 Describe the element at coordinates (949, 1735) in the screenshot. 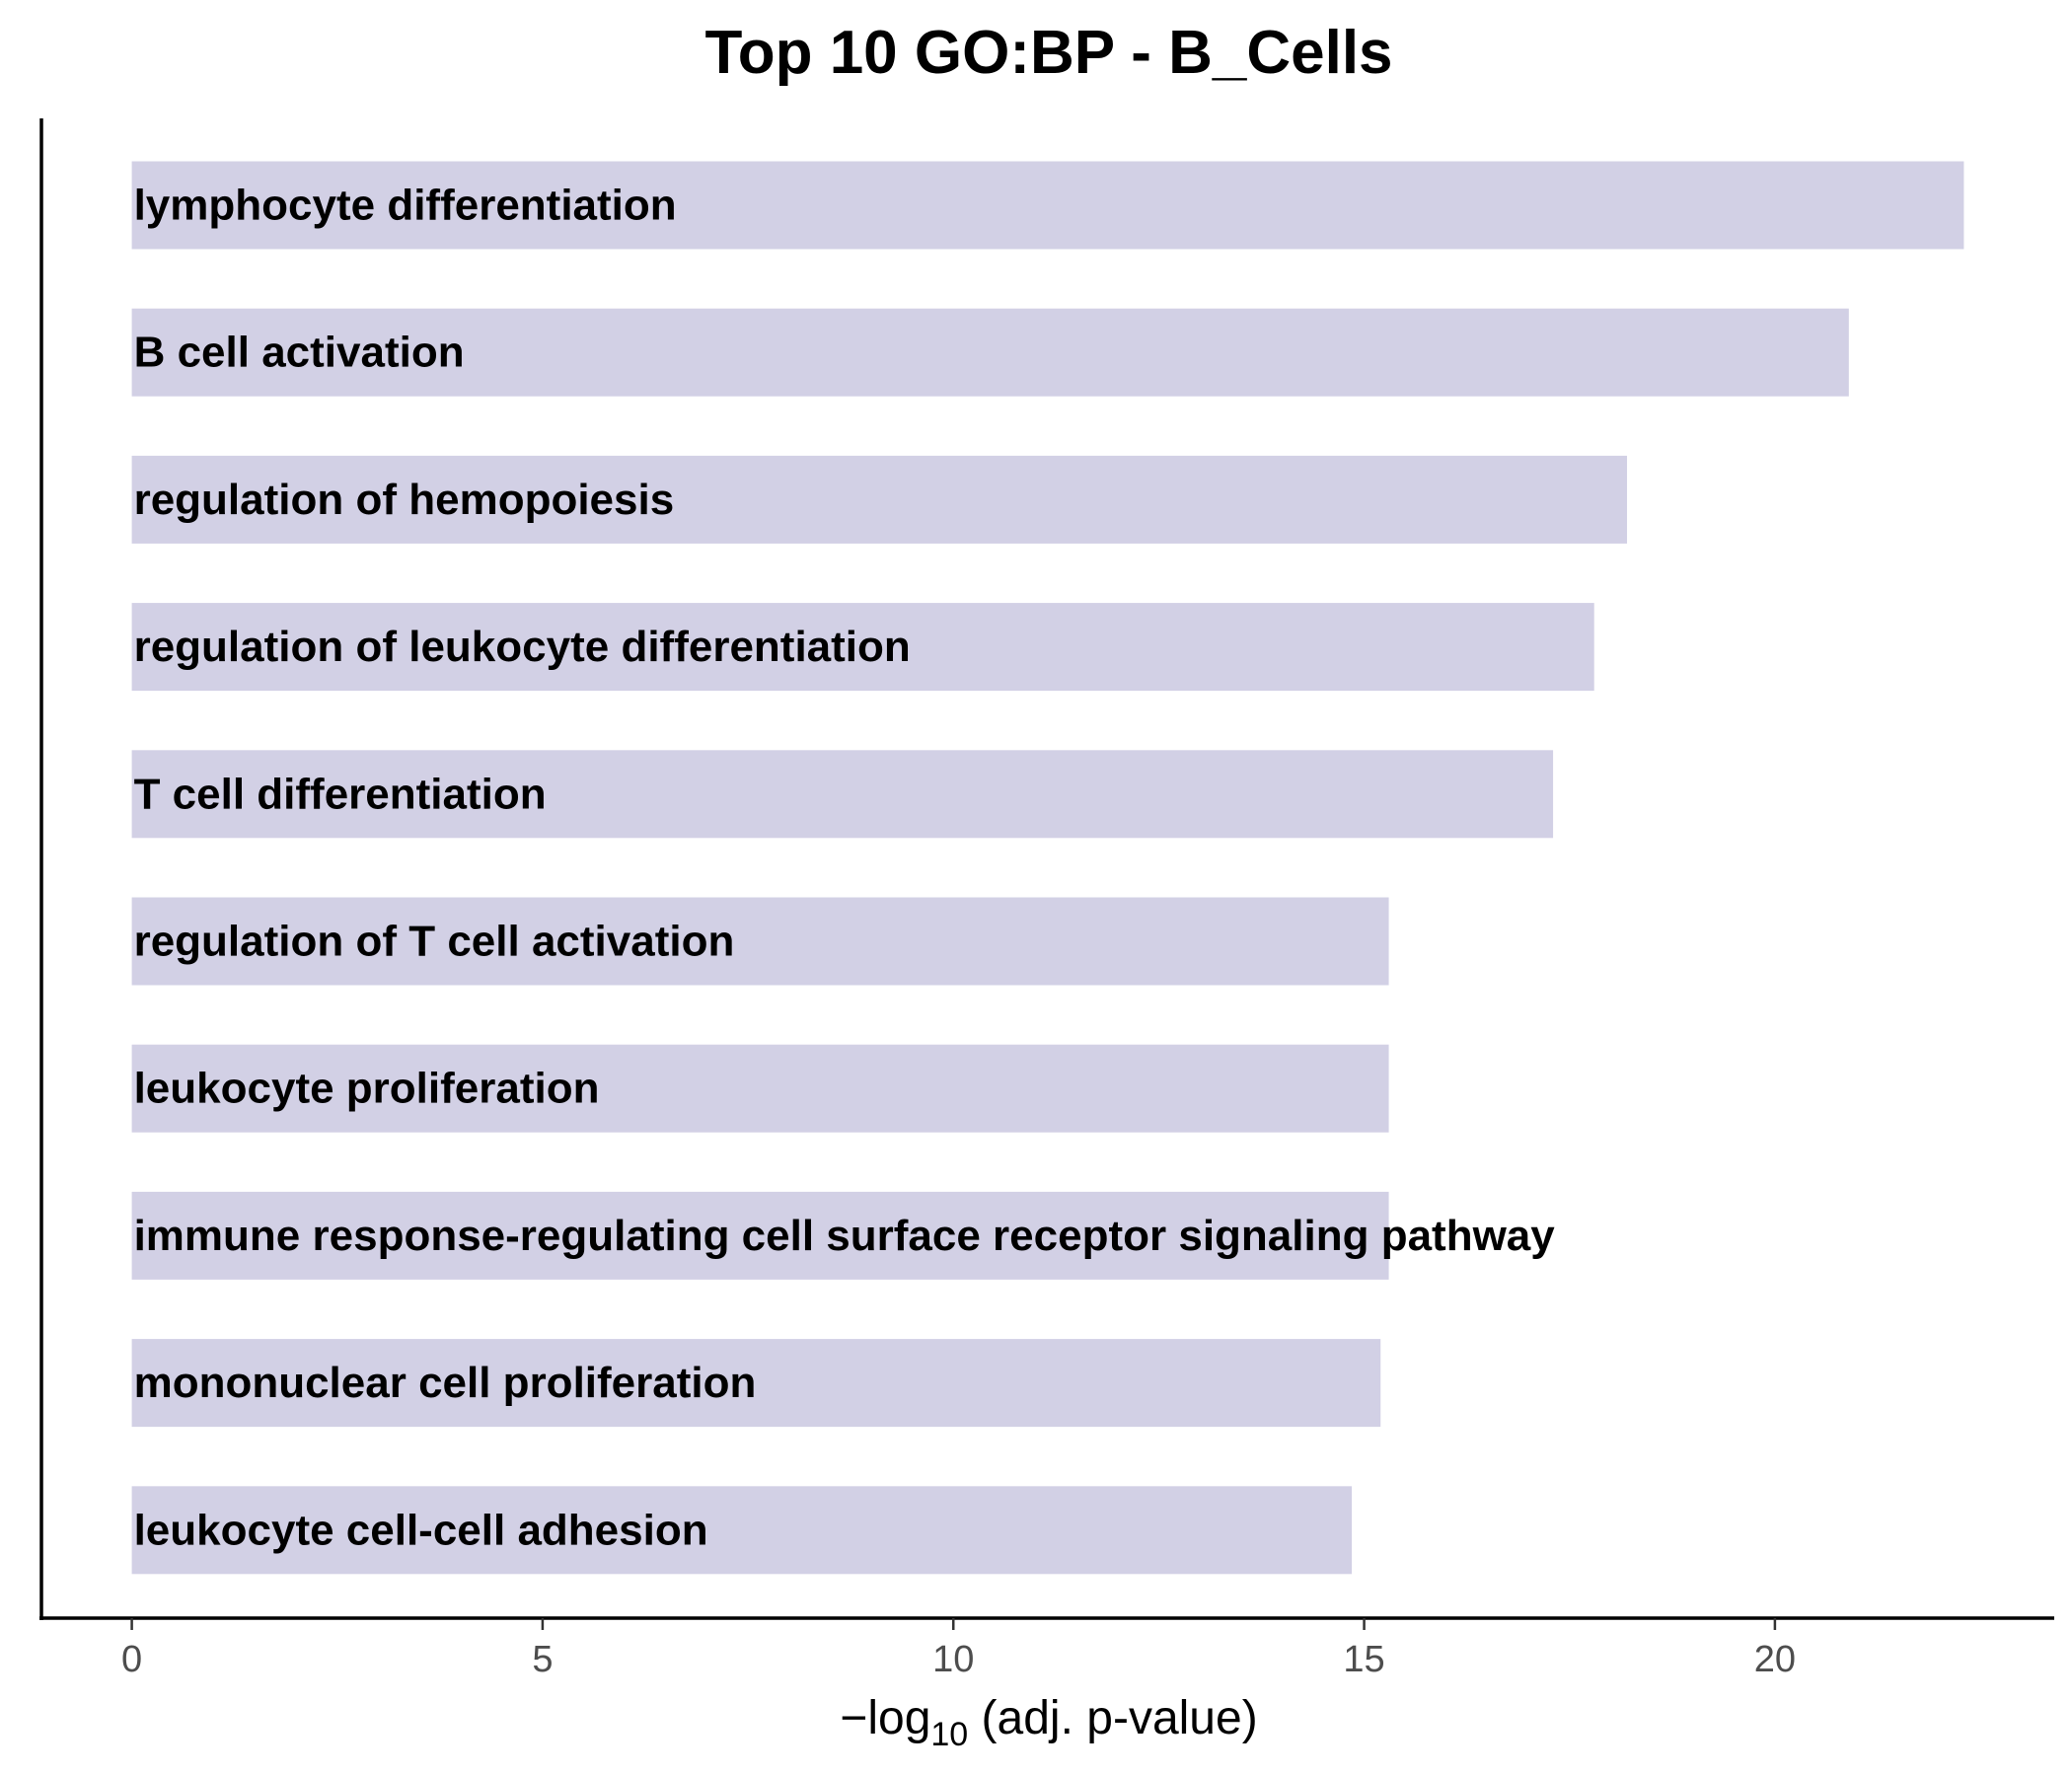

I see `x-axis-label-subscript: 10` at that location.